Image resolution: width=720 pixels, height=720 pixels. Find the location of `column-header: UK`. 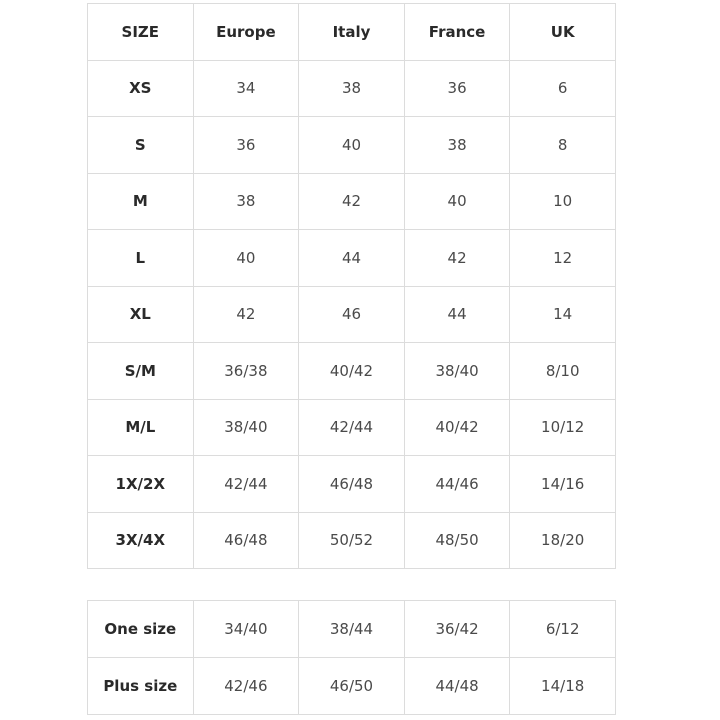

column-header: UK is located at coordinates (562, 32).